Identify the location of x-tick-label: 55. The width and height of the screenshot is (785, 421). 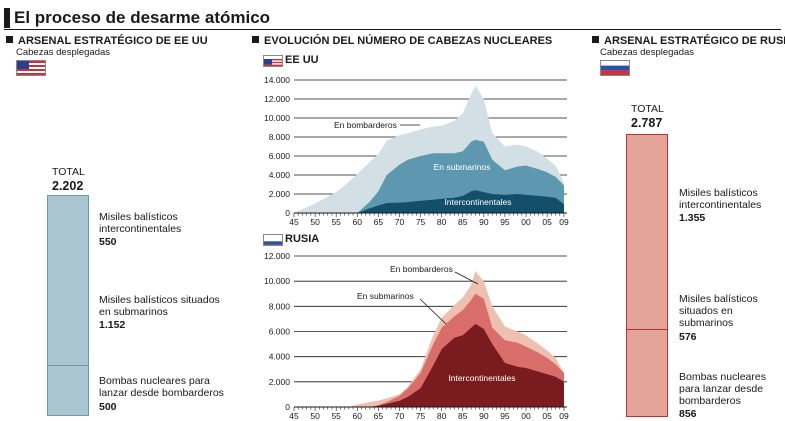
(336, 416).